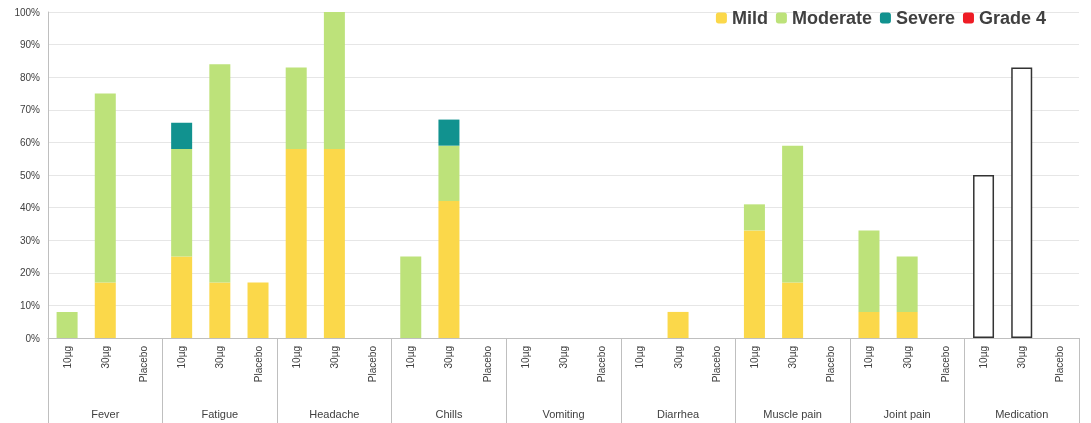  Describe the element at coordinates (33, 338) in the screenshot. I see `y-tick-label: 0%` at that location.